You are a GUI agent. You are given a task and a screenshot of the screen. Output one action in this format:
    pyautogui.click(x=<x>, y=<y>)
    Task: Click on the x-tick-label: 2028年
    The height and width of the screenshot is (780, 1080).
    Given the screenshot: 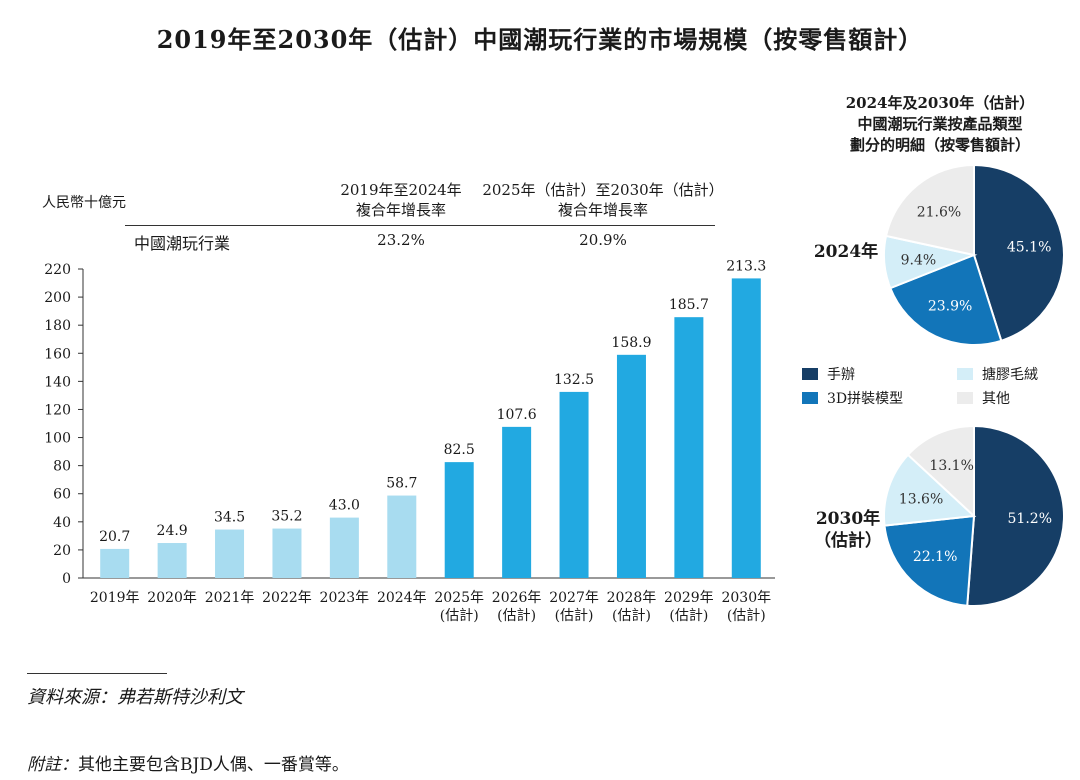 What is the action you would take?
    pyautogui.click(x=632, y=598)
    